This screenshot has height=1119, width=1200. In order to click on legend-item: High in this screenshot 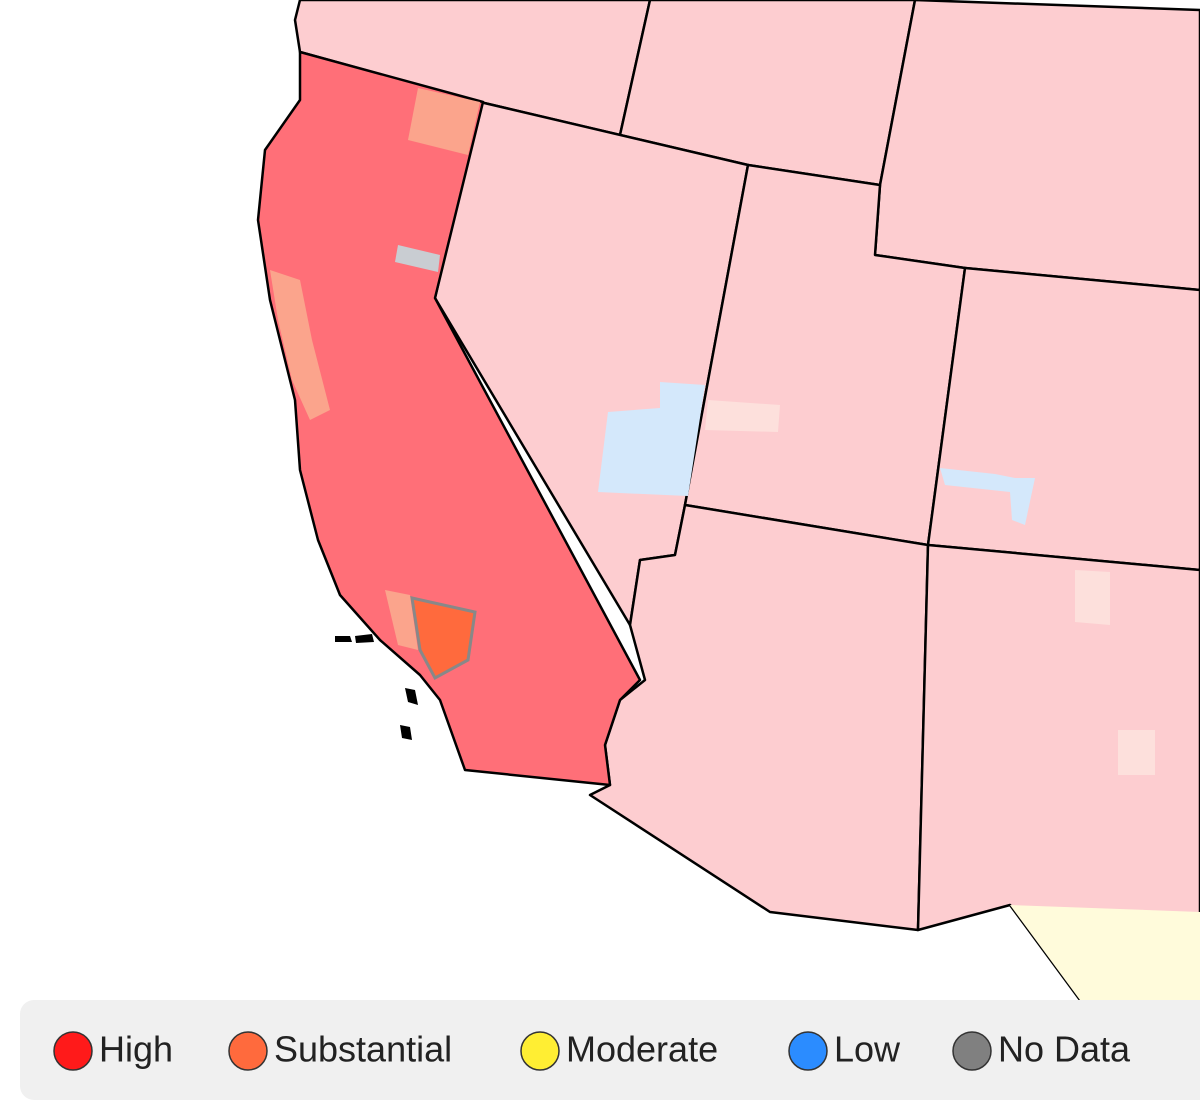, I will do `click(113, 1050)`.